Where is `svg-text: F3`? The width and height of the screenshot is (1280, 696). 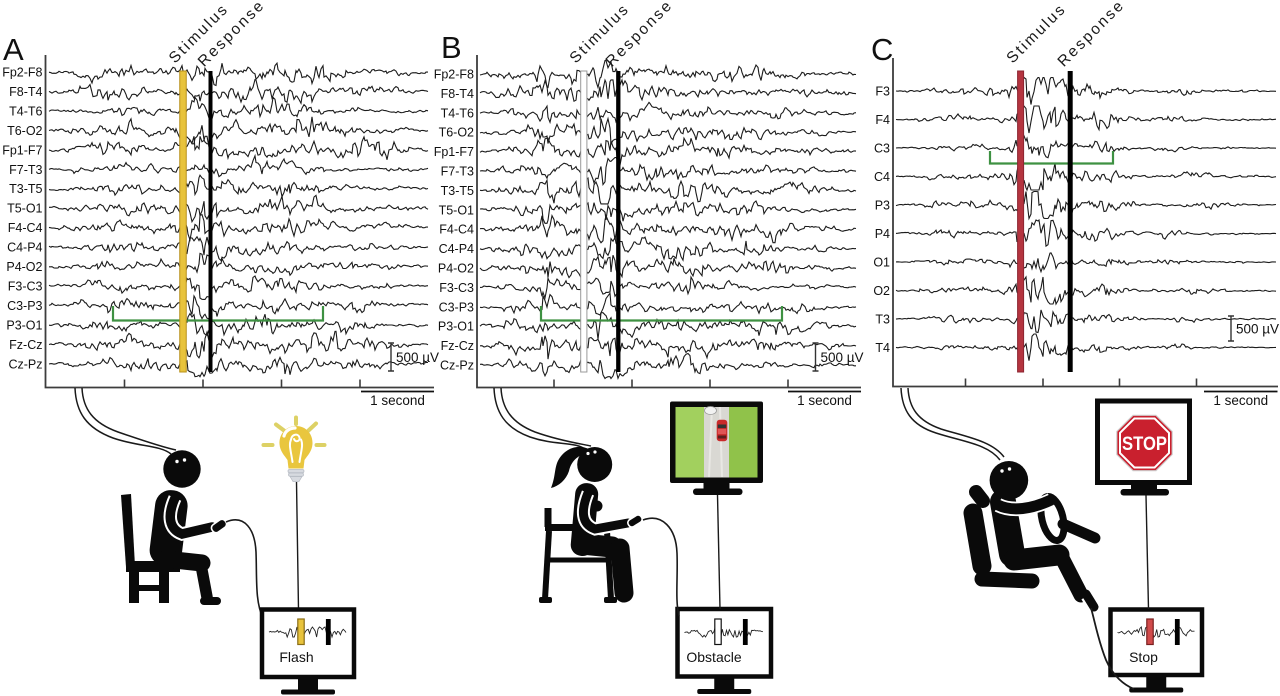 svg-text: F3 is located at coordinates (882, 92).